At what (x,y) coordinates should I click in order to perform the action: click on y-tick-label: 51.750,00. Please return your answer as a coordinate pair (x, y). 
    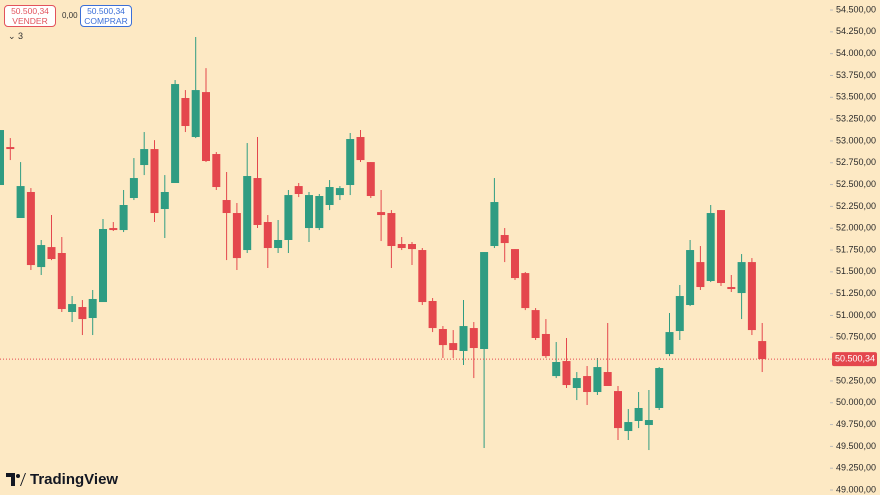
    Looking at the image, I should click on (856, 249).